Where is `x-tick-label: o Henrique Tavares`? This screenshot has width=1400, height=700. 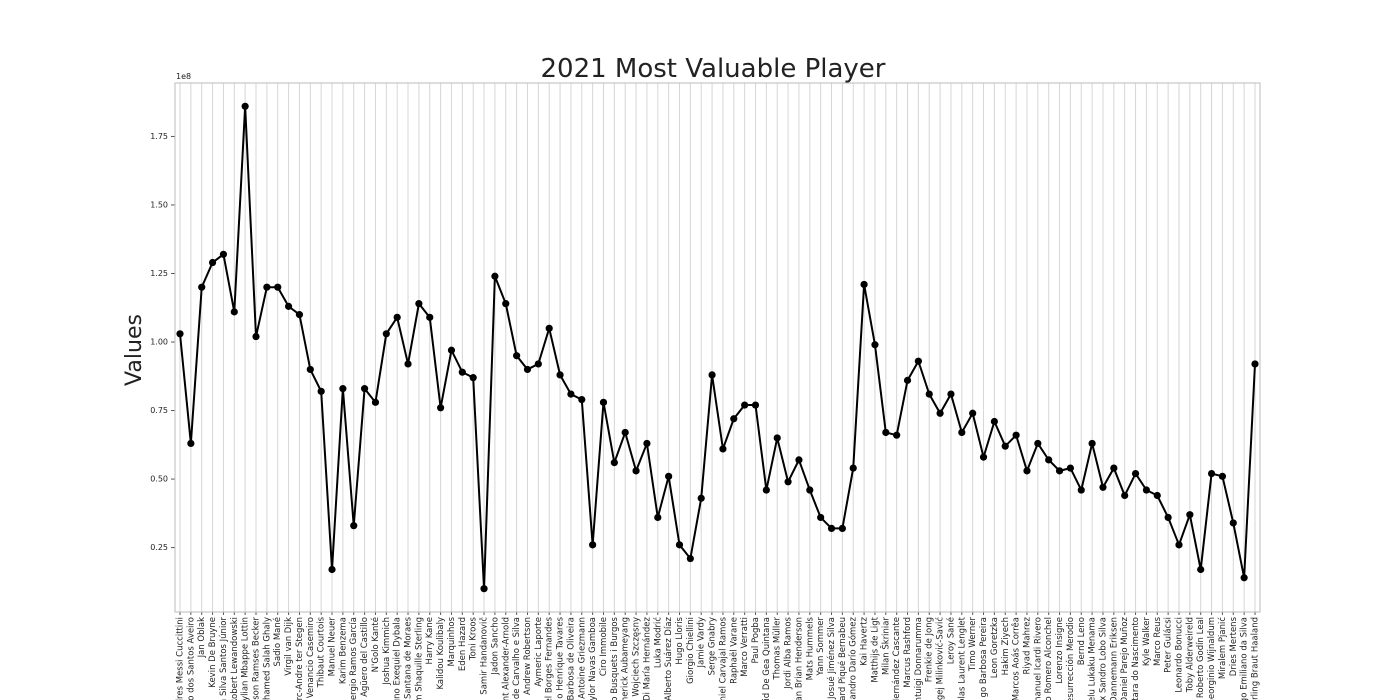 x-tick-label: o Henrique Tavares is located at coordinates (561, 657).